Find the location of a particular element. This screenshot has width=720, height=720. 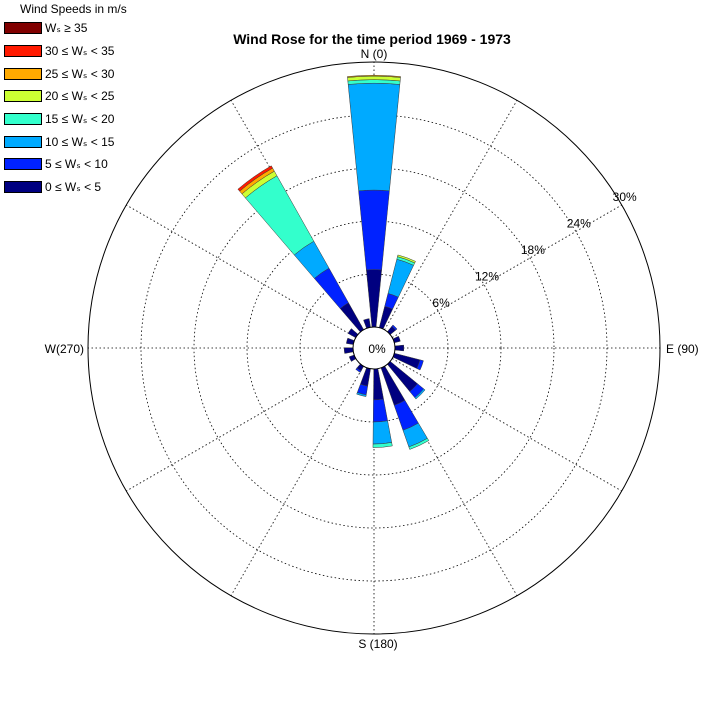

direction-label: N (0) is located at coordinates (374, 54).